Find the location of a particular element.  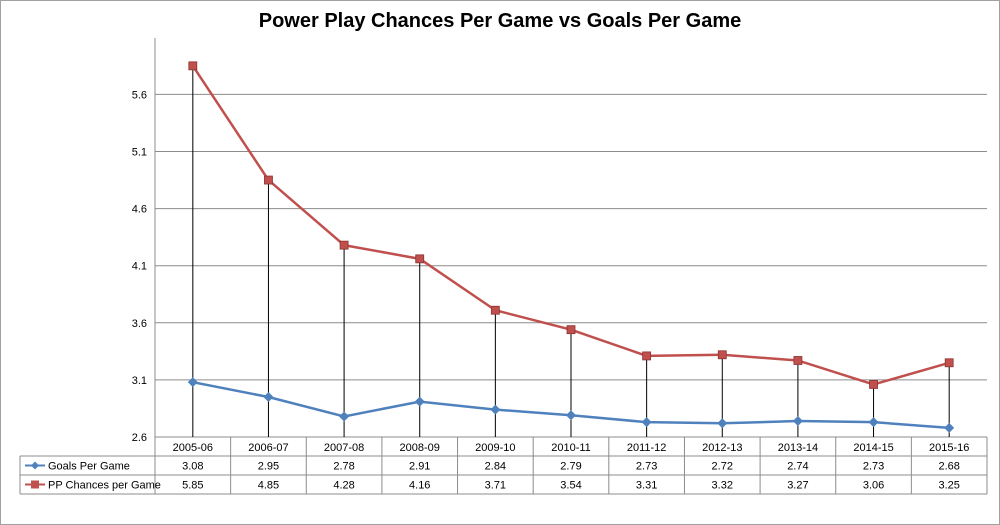

table-value: 3.54 is located at coordinates (570, 486).